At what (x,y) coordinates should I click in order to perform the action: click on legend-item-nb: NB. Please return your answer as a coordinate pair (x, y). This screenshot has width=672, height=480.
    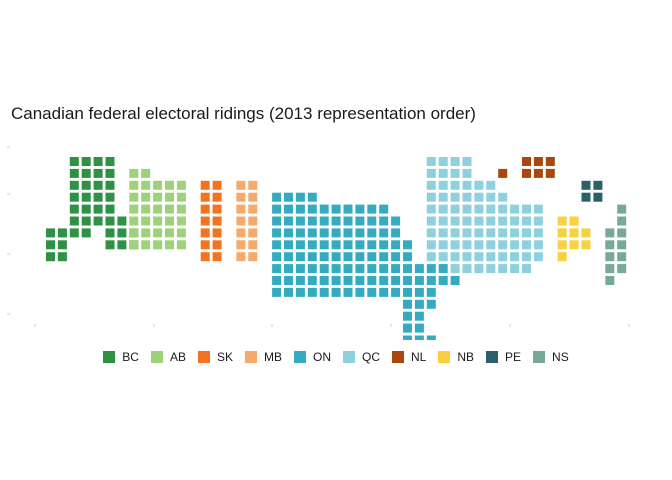
    Looking at the image, I should click on (456, 357).